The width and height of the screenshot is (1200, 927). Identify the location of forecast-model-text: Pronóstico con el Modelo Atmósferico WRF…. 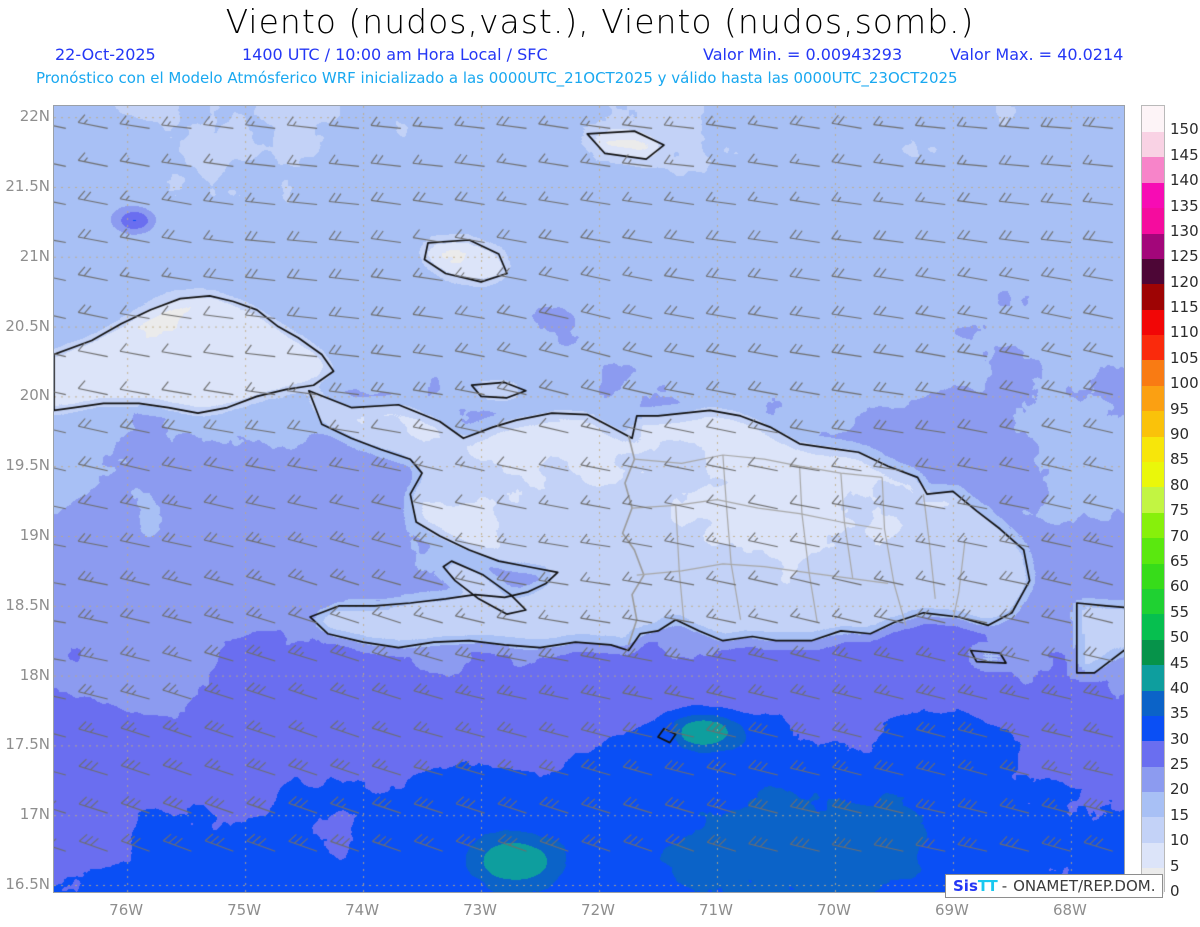
(497, 78).